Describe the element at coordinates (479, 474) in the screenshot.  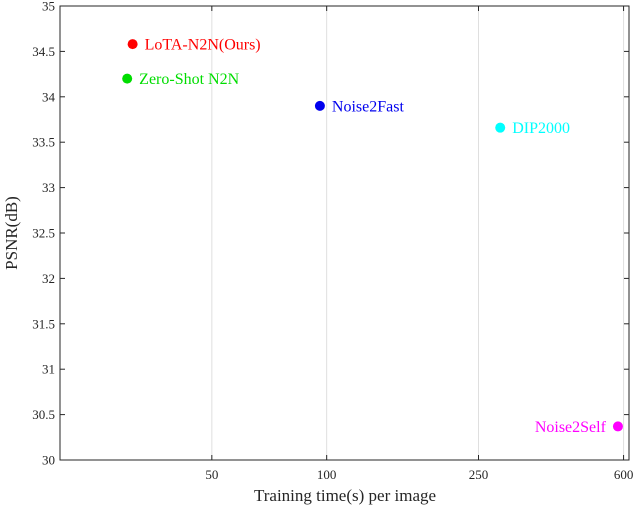
I see `x-tick-label: 250` at that location.